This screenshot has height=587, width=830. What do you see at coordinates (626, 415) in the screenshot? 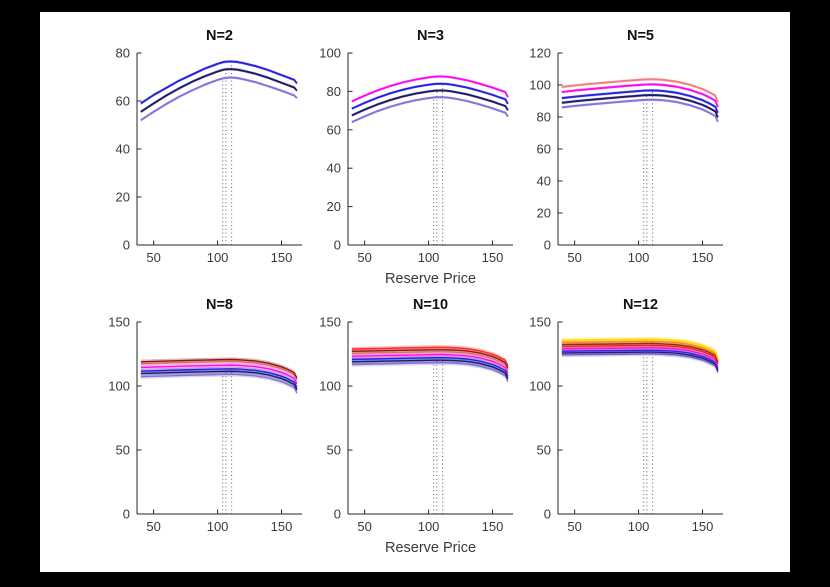
I see `subplot-N12: 0 50 100 150 50 100 150 N=12` at bounding box center [626, 415].